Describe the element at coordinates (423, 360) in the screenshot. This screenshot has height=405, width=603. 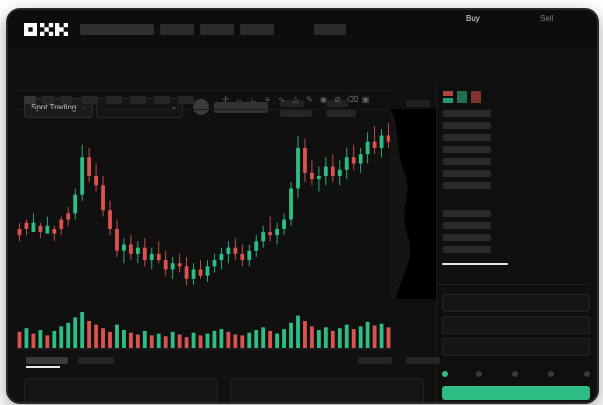
I see `tab-assets` at that location.